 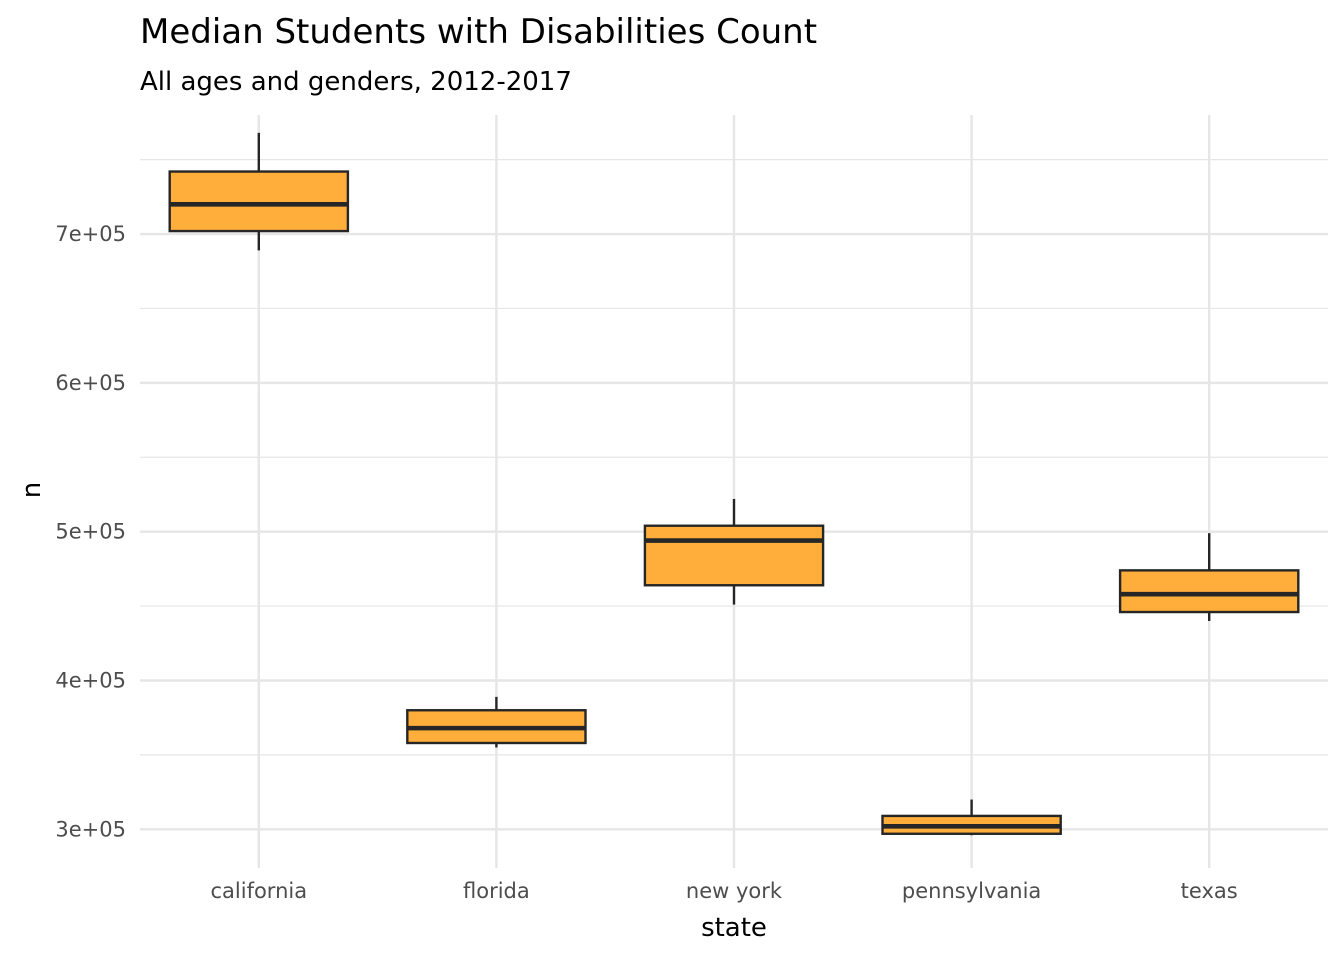 I want to click on x-tick-label: florida, so click(x=496, y=891).